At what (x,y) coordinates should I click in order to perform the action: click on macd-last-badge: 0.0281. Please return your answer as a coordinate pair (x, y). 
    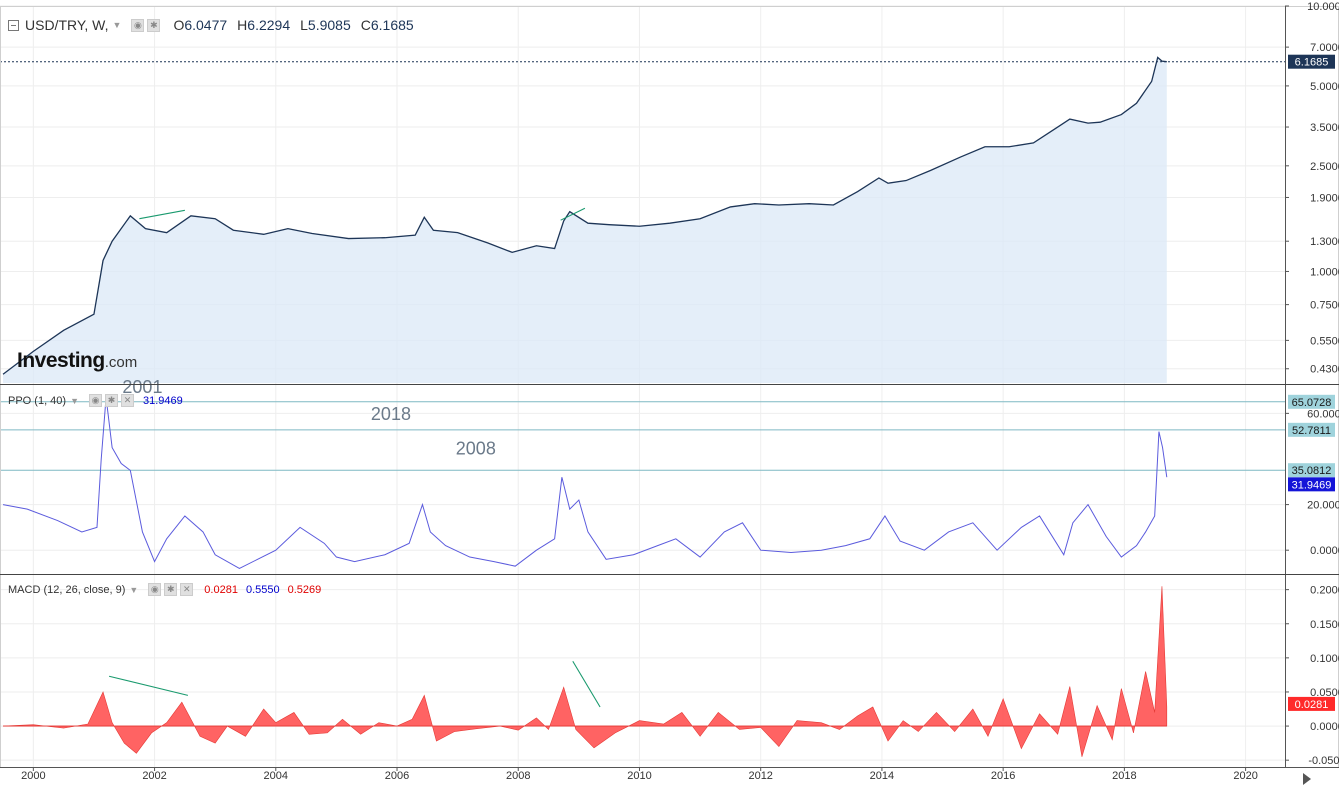
    Looking at the image, I should click on (1312, 705).